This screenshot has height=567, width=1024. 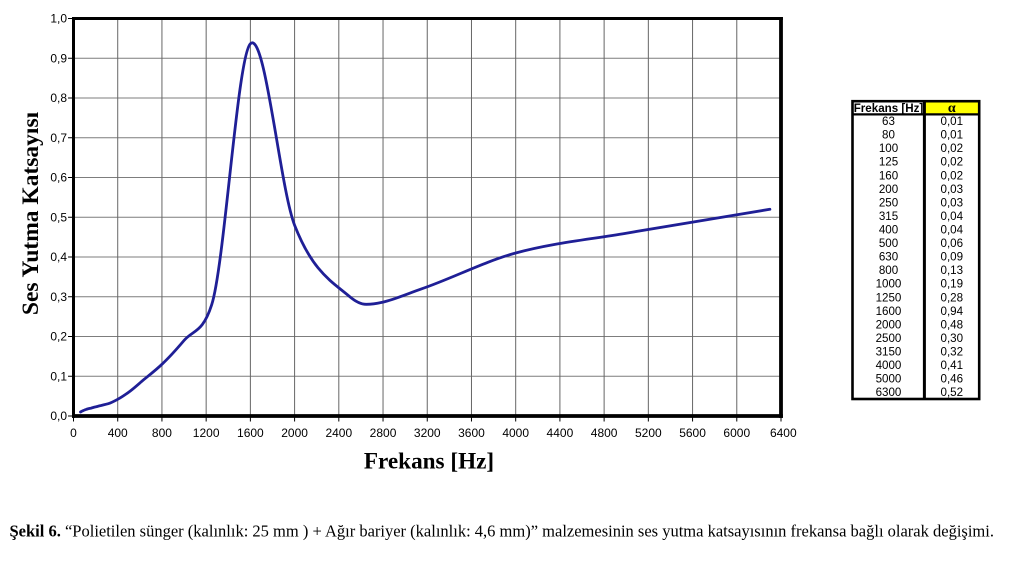 I want to click on svg-text: 3600, so click(x=471, y=433).